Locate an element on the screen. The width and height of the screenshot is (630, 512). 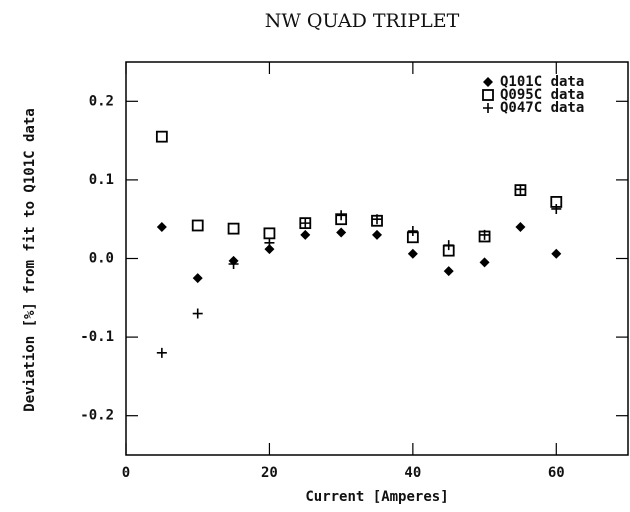
legend-label: Q047C data is located at coordinates (542, 108).